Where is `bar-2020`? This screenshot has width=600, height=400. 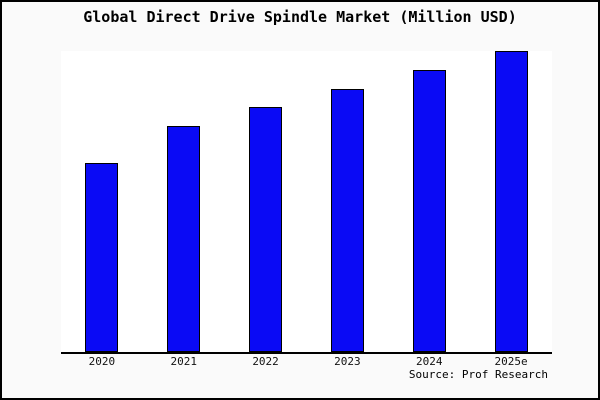
bar-2020 is located at coordinates (102, 257).